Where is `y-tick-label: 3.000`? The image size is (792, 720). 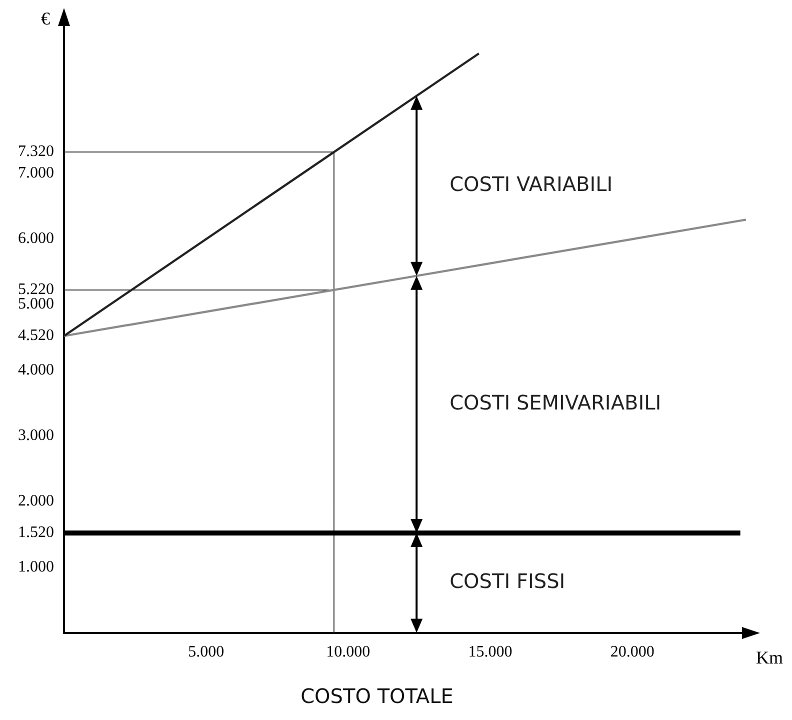
y-tick-label: 3.000 is located at coordinates (36, 435).